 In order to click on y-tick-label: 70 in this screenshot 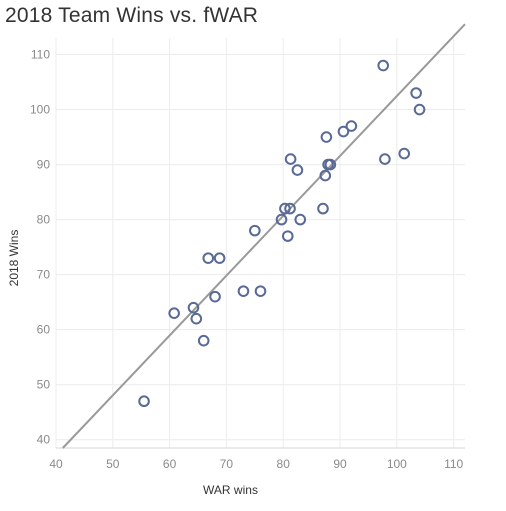, I will do `click(44, 275)`.